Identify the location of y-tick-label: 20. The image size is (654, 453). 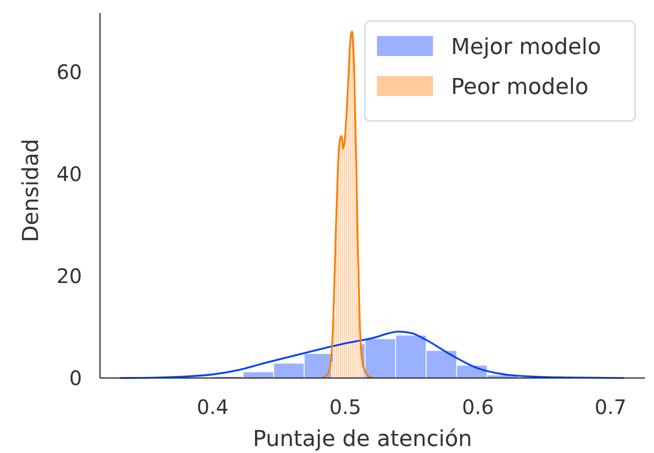
(69, 276).